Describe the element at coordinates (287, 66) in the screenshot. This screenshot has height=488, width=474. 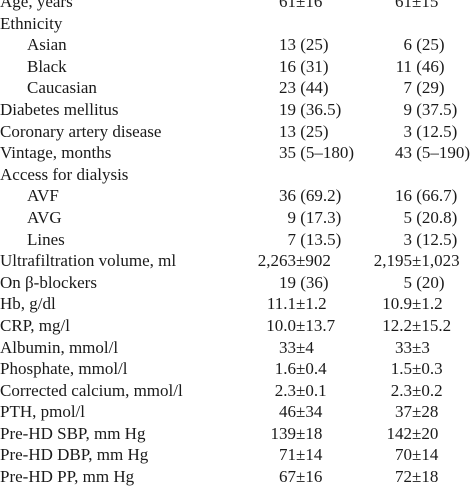
I see `value-main: 16` at that location.